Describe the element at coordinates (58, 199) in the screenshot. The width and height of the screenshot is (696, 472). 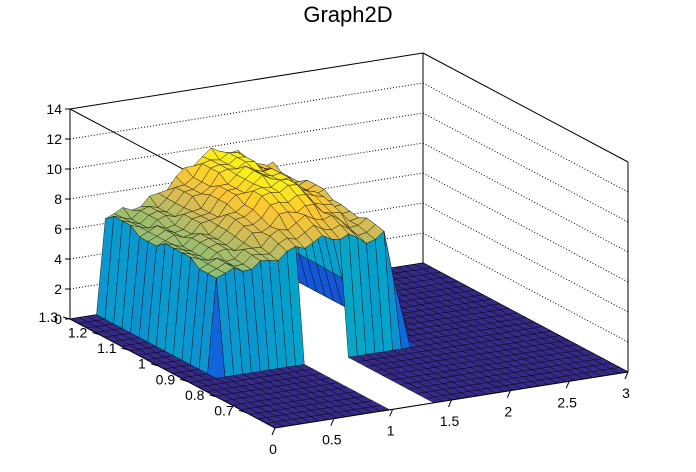
I see `z-tick-label: 8` at that location.